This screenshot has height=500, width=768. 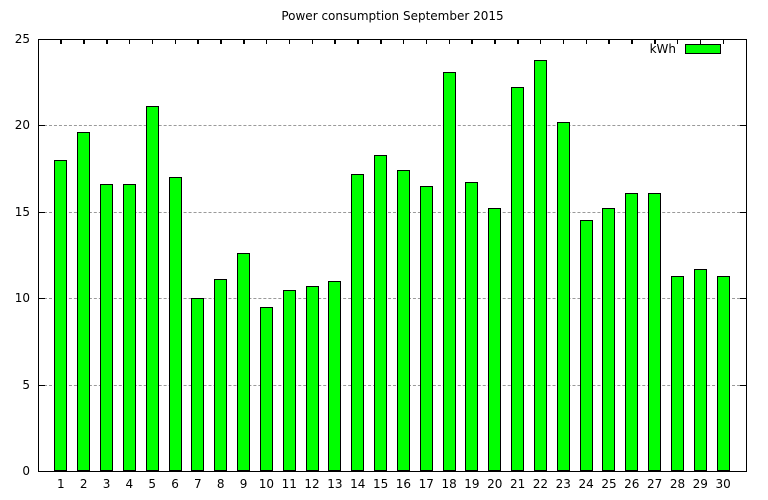 I want to click on x-tick-label: 7, so click(x=198, y=484).